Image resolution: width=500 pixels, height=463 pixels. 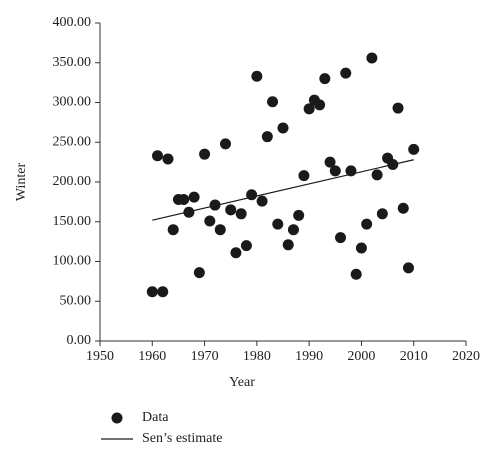 What do you see at coordinates (21, 182) in the screenshot?
I see `y-axis-label: Winter` at bounding box center [21, 182].